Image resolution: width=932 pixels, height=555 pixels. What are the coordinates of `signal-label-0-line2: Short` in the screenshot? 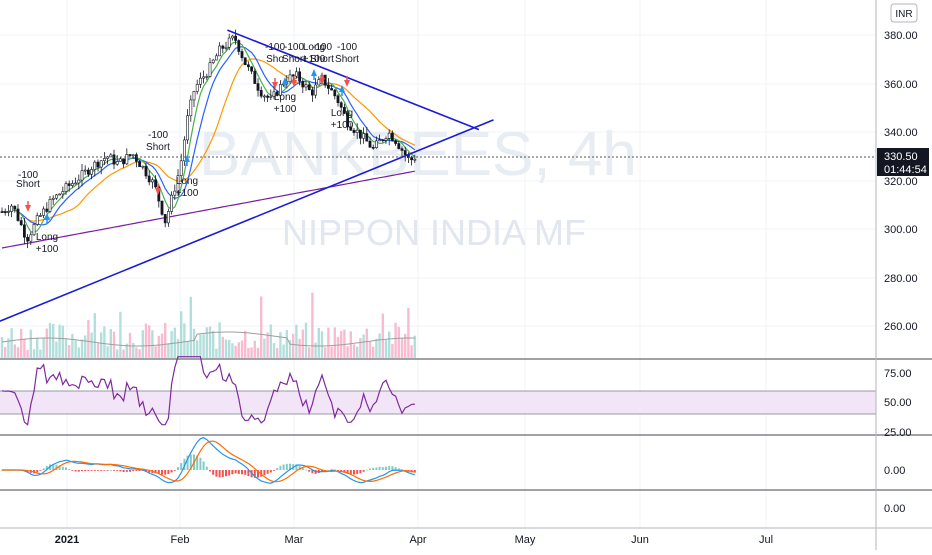 It's located at (28, 184).